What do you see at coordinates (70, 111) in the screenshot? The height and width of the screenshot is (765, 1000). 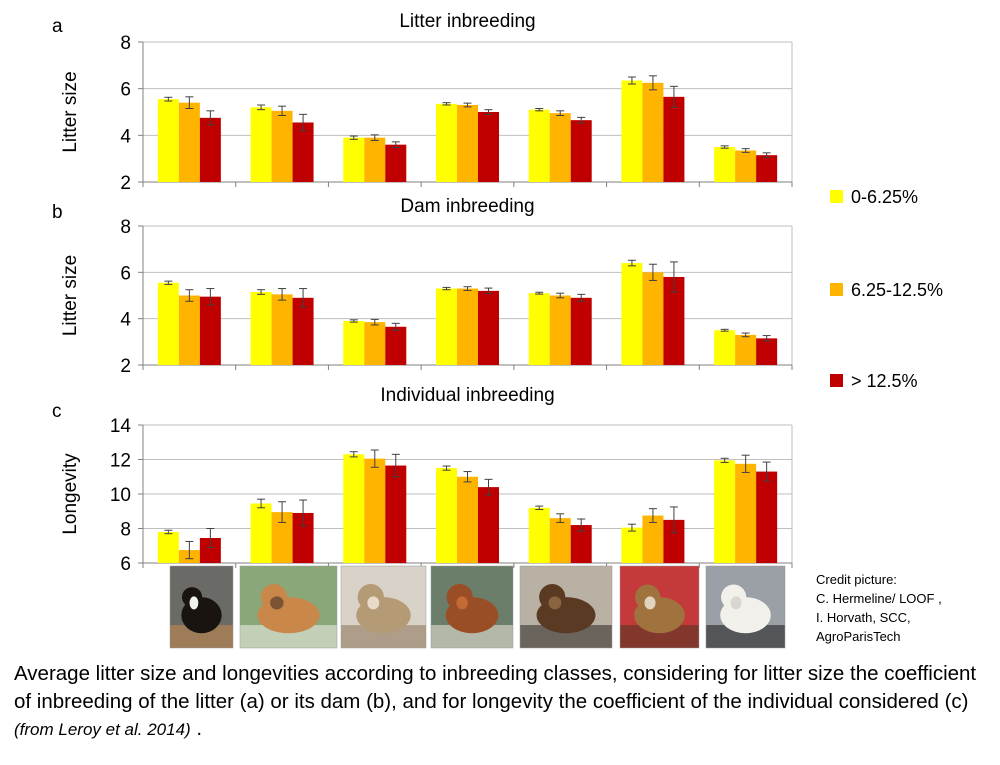 I see `y-axis-label: Litter size` at bounding box center [70, 111].